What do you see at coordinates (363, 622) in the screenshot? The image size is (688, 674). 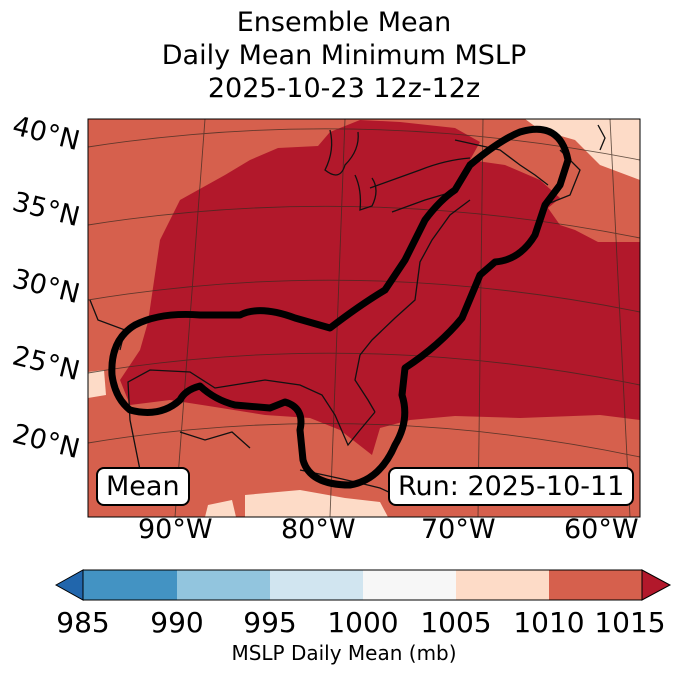 I see `colorbar-tick-1000: 1000` at bounding box center [363, 622].